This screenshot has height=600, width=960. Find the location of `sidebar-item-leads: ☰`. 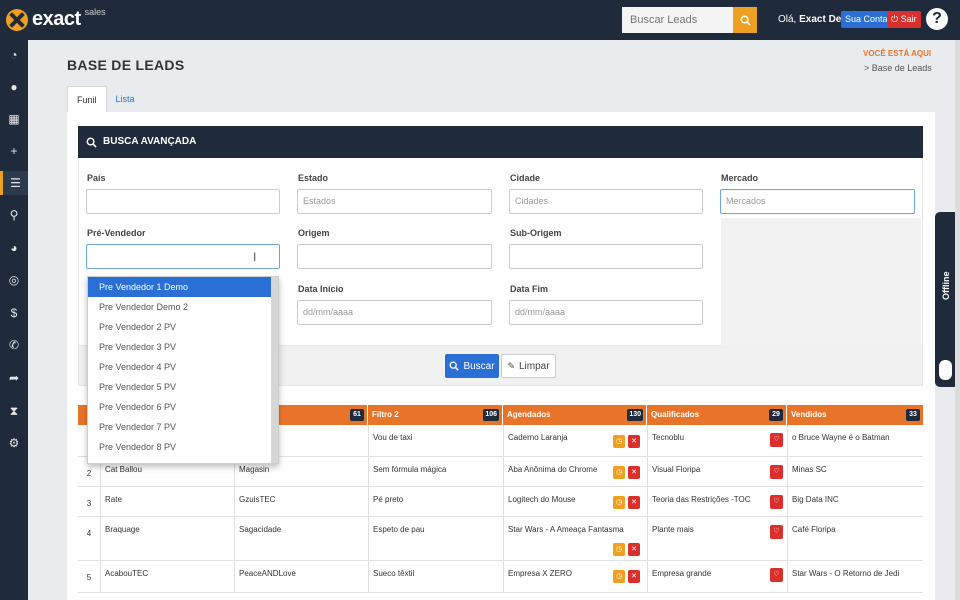

sidebar-item-leads: ☰ is located at coordinates (14, 183).